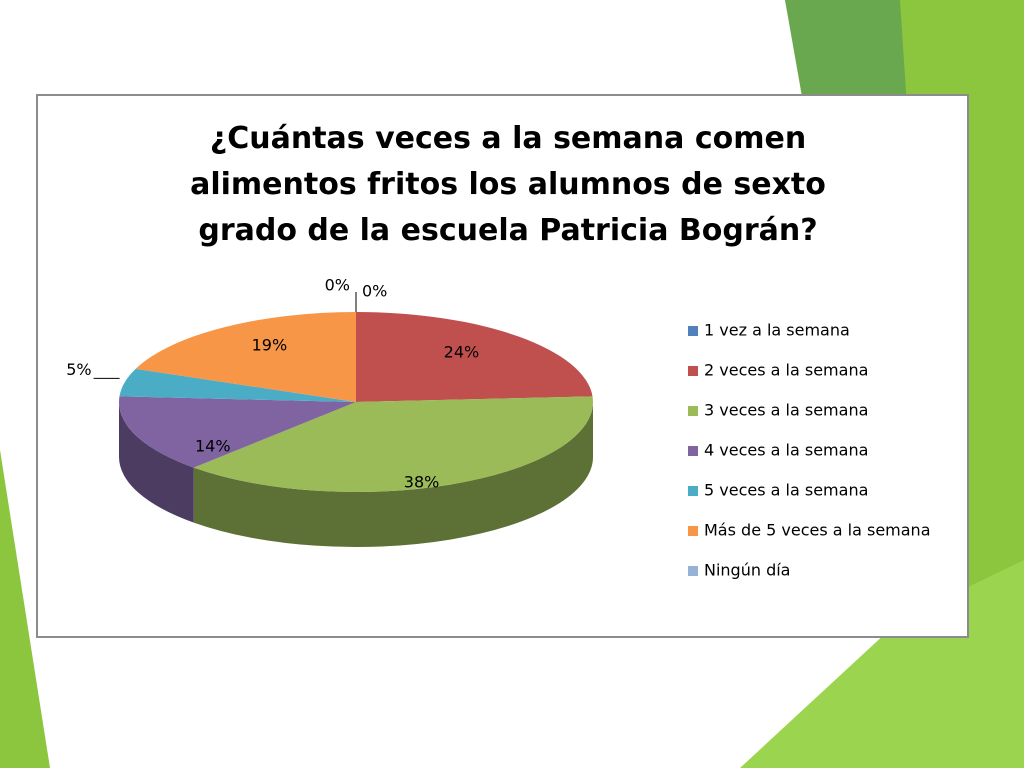 The height and width of the screenshot is (768, 1024). What do you see at coordinates (270, 345) in the screenshot?
I see `data-label: 19%` at bounding box center [270, 345].